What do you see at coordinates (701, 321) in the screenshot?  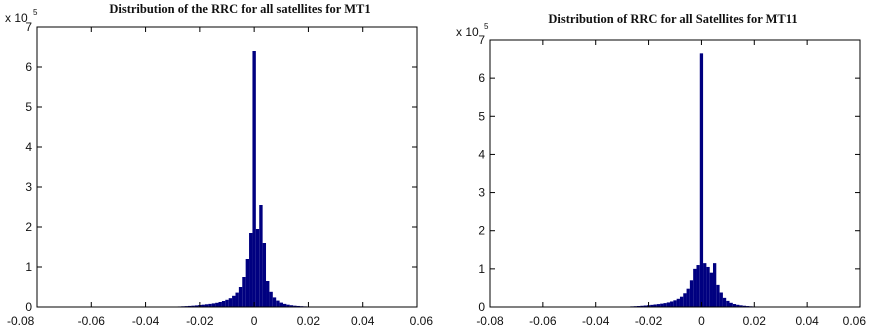 I see `x-tick-label: 0` at bounding box center [701, 321].